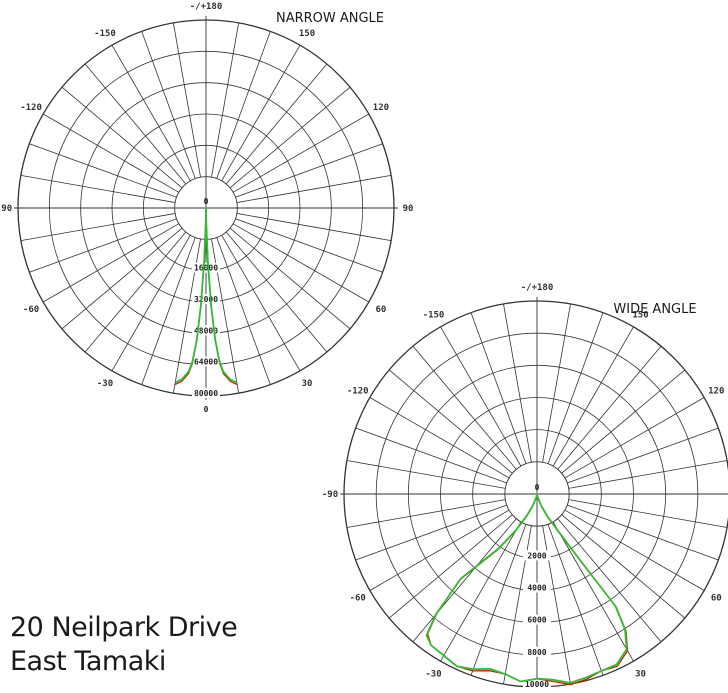  I want to click on radial-tick-label: 2000, so click(536, 555).